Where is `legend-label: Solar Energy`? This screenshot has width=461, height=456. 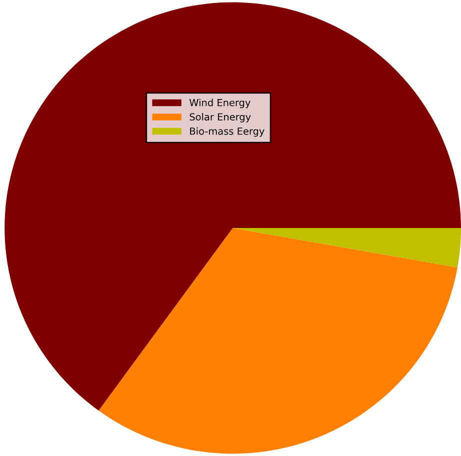 legend-label: Solar Energy is located at coordinates (220, 117).